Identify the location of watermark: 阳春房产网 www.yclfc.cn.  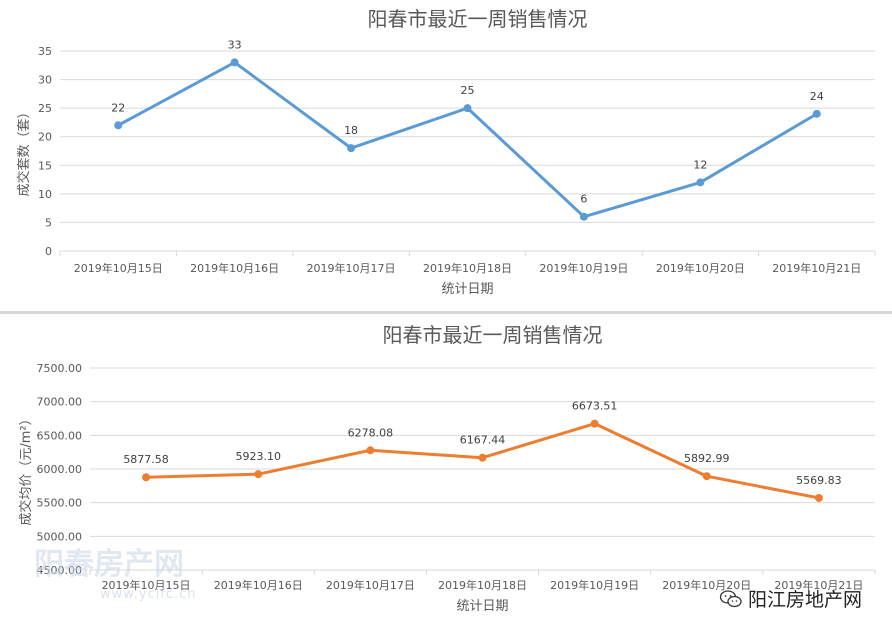
(115, 574).